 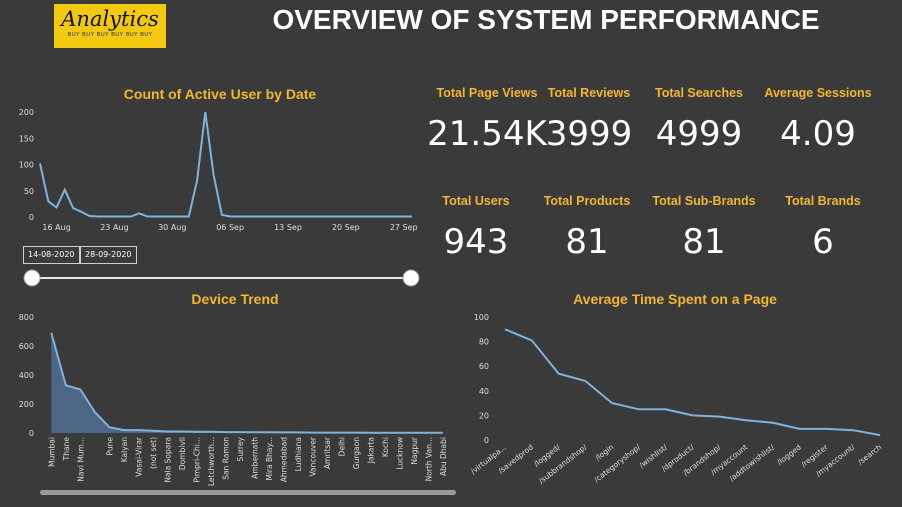 What do you see at coordinates (108, 255) in the screenshot?
I see `date-end-input: 28-09-2020` at bounding box center [108, 255].